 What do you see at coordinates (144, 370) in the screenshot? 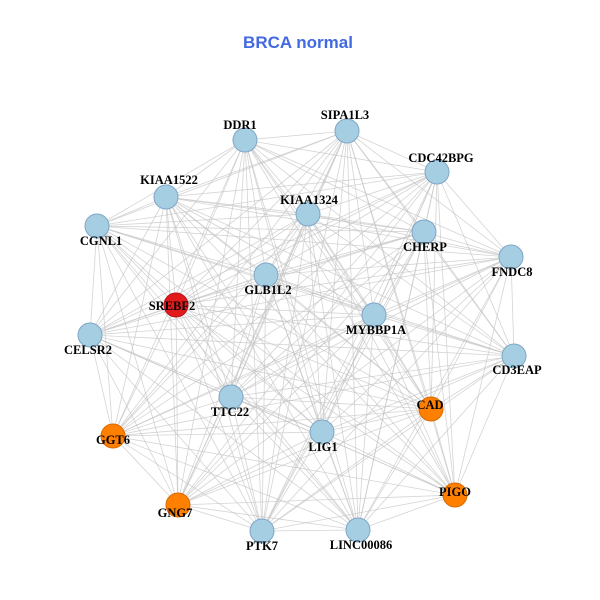
I see `edge-SREBF2-GGT6` at bounding box center [144, 370].